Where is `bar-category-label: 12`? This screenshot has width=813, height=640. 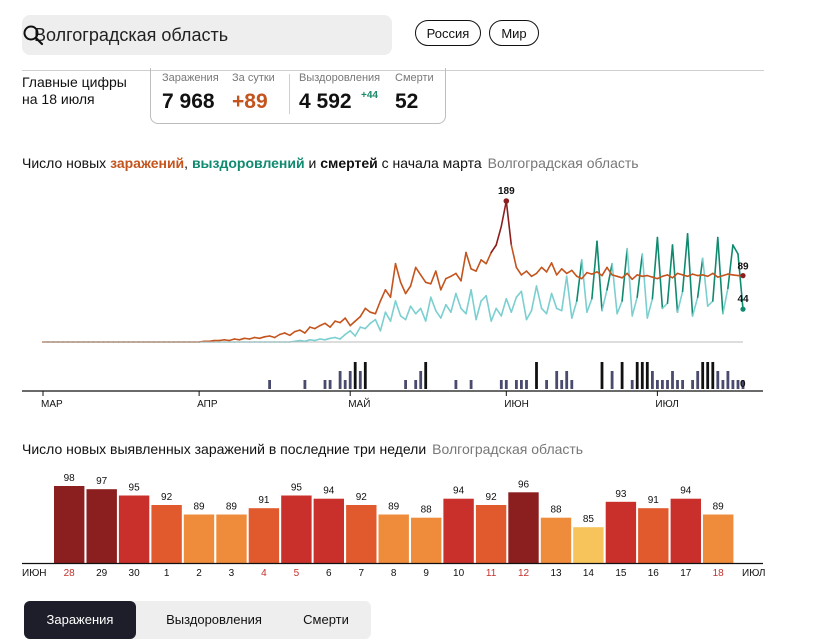 bar-category-label: 12 is located at coordinates (524, 573).